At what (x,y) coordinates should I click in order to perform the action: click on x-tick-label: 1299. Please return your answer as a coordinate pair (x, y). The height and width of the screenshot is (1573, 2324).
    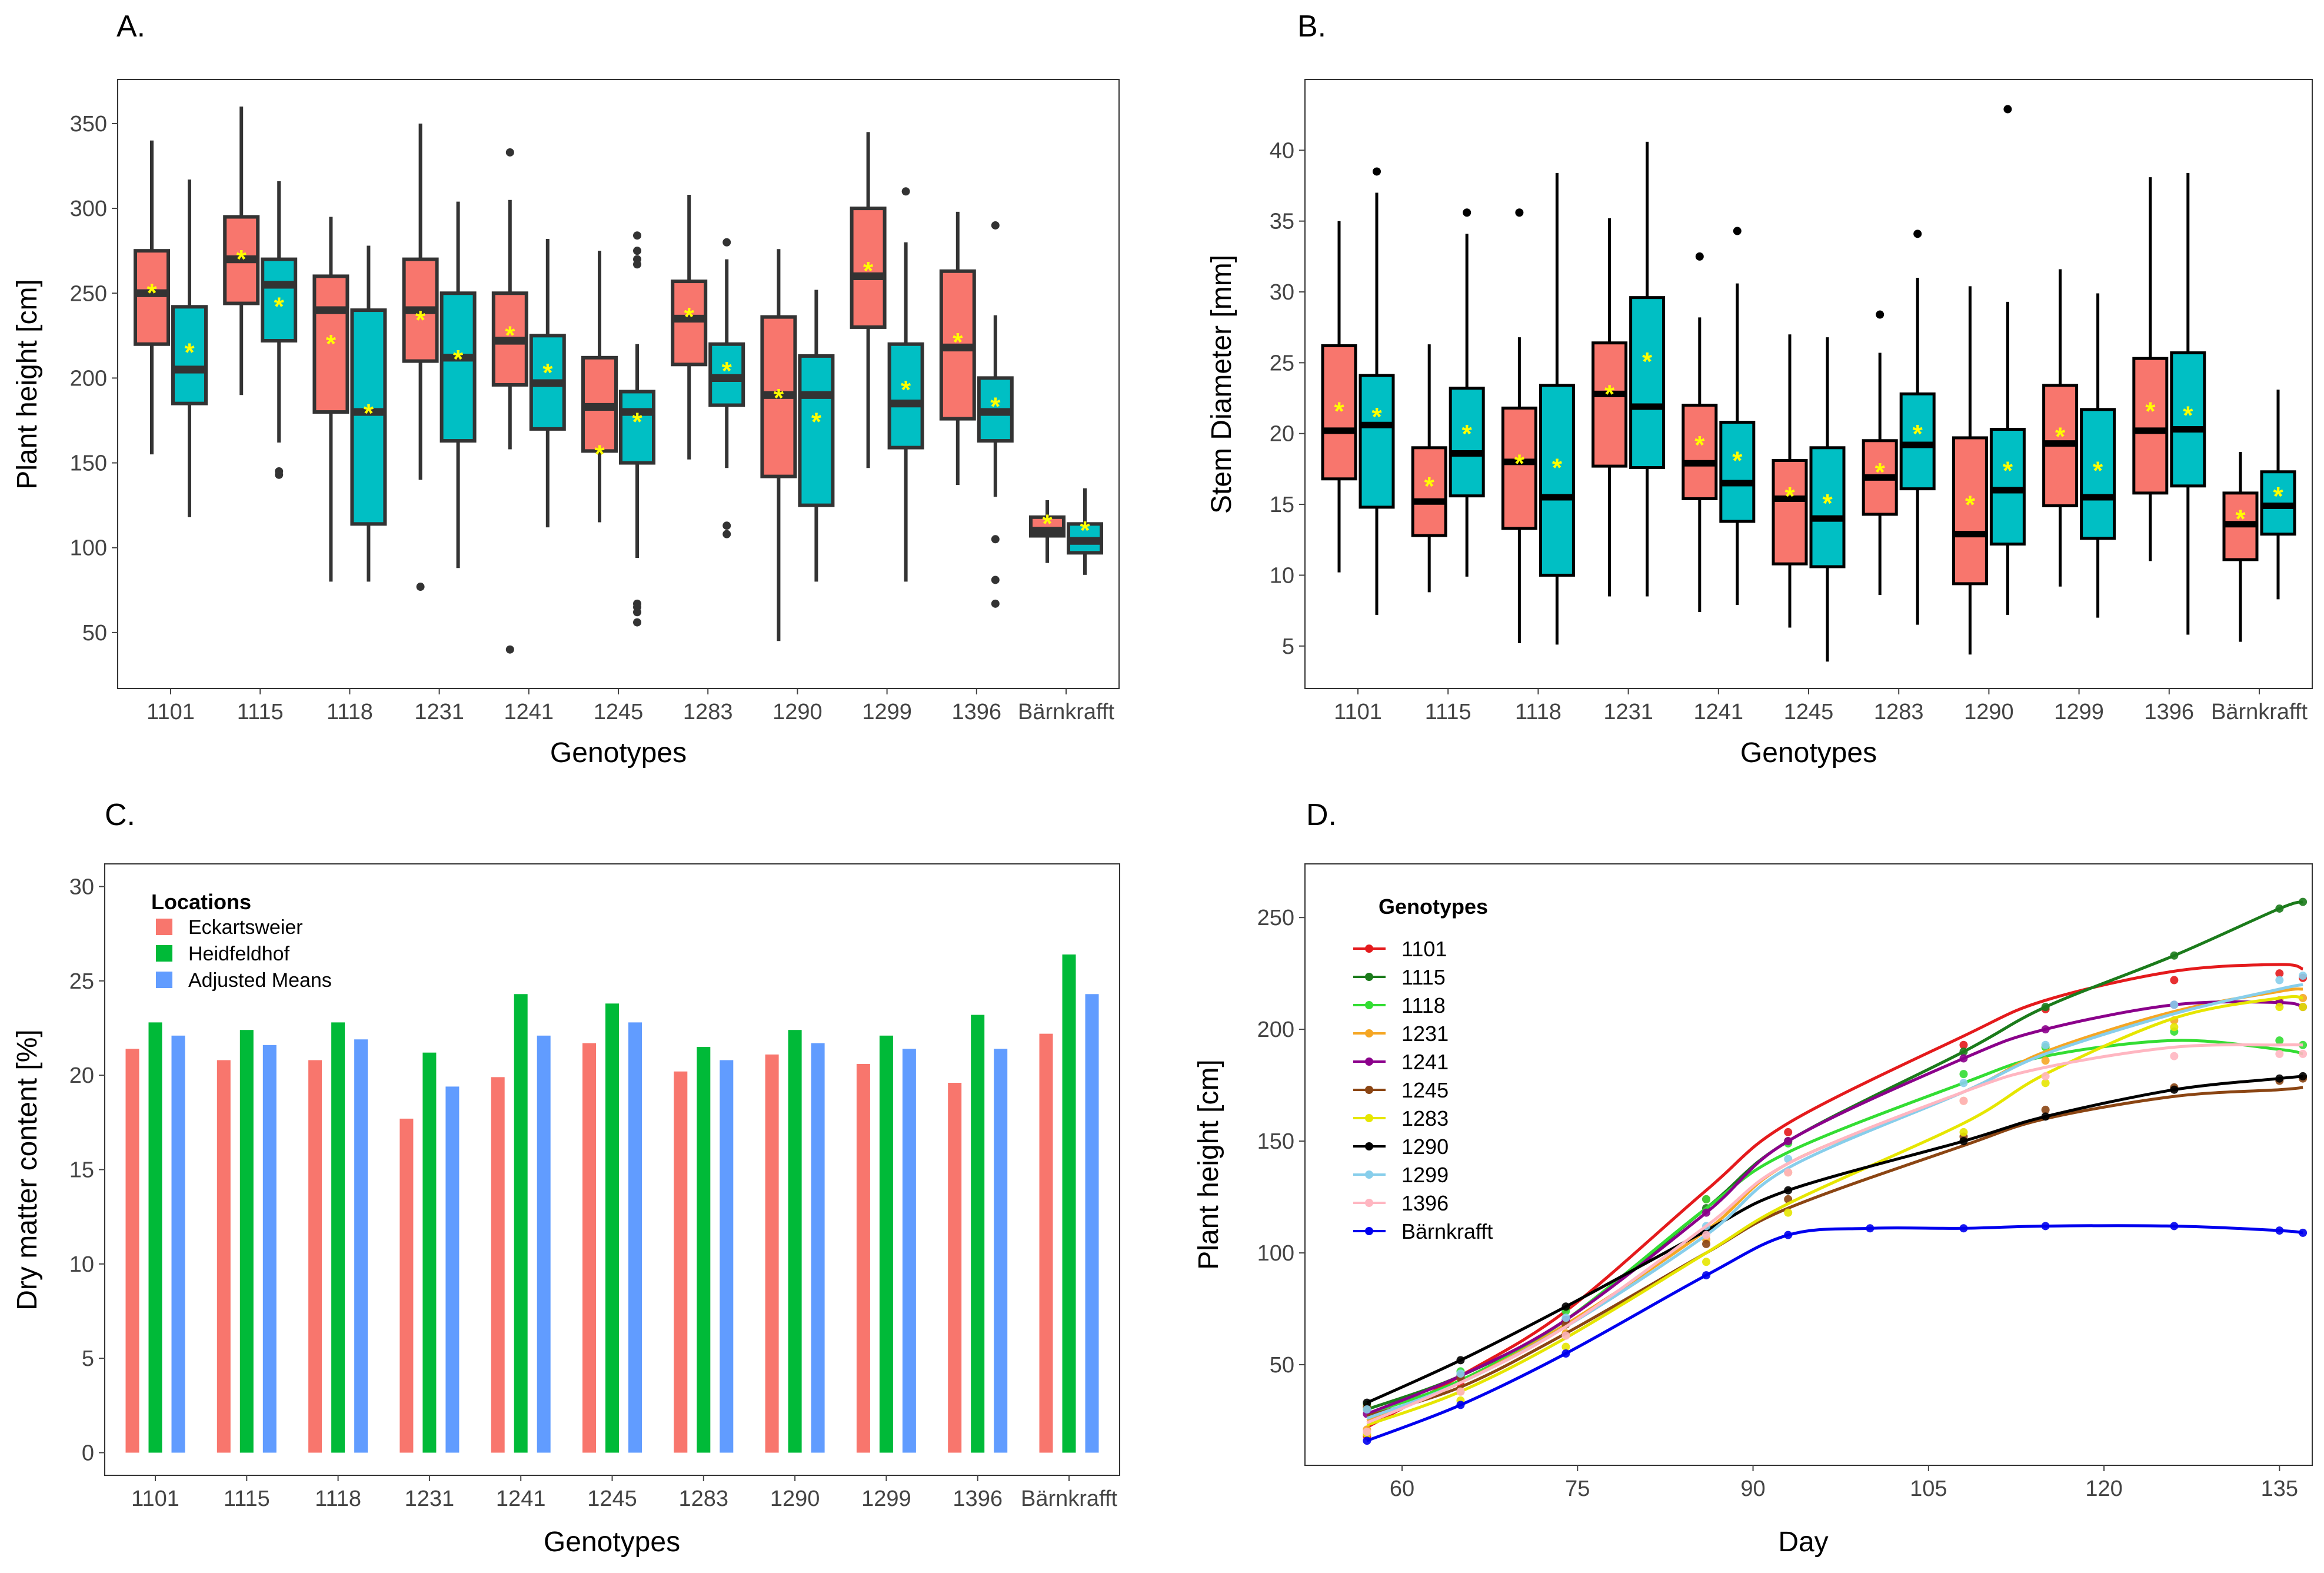
    Looking at the image, I should click on (2079, 712).